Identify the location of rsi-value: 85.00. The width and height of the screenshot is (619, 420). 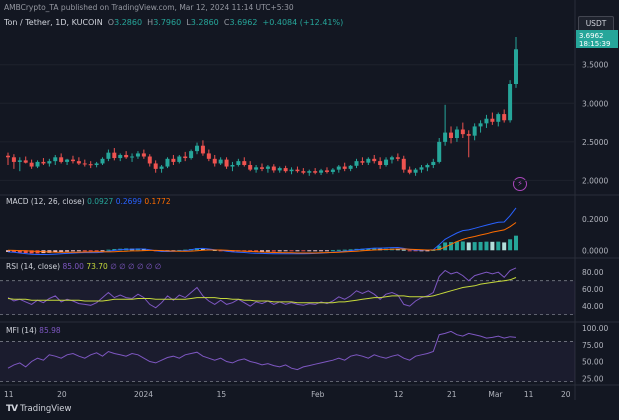
(73, 266).